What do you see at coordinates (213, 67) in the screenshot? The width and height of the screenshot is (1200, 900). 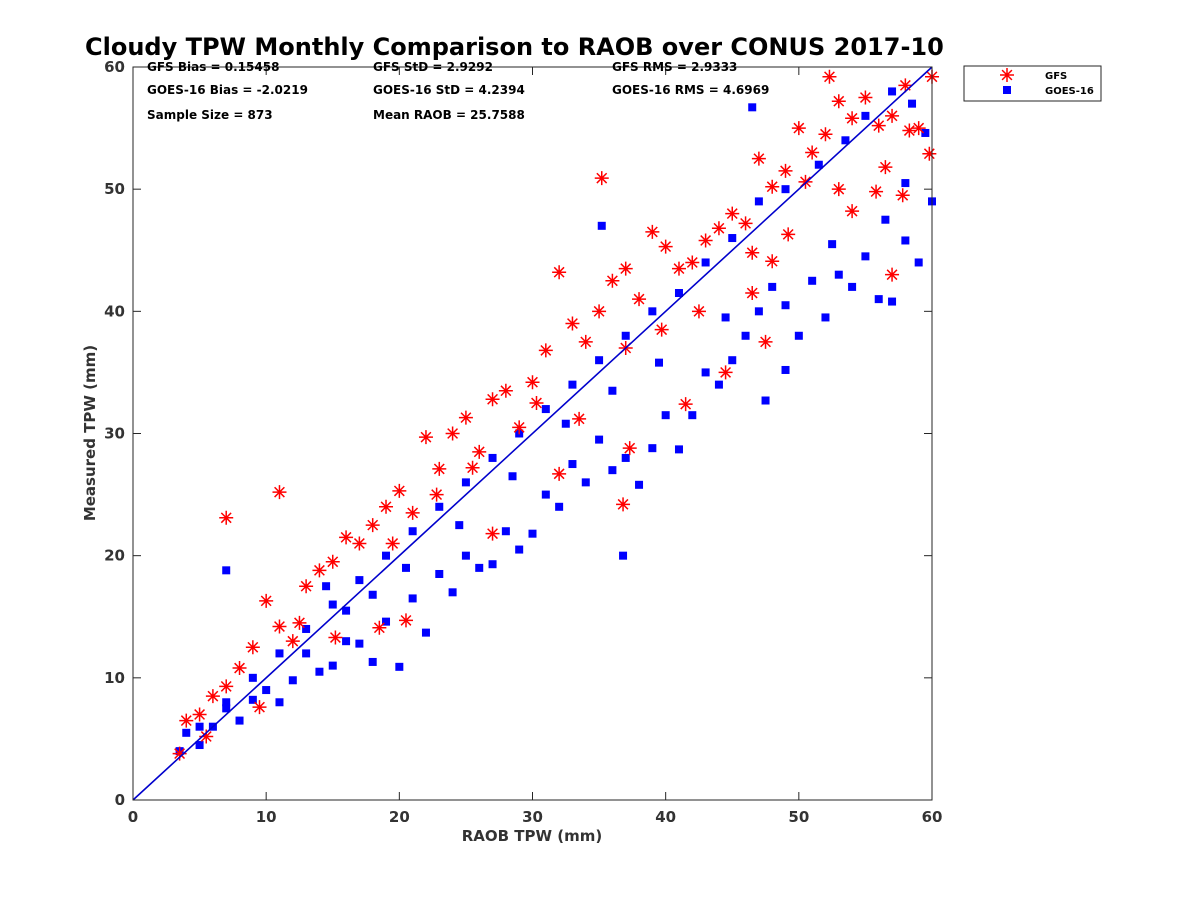 I see `stat-gfs-bias: GFS Bias = 0.15458` at bounding box center [213, 67].